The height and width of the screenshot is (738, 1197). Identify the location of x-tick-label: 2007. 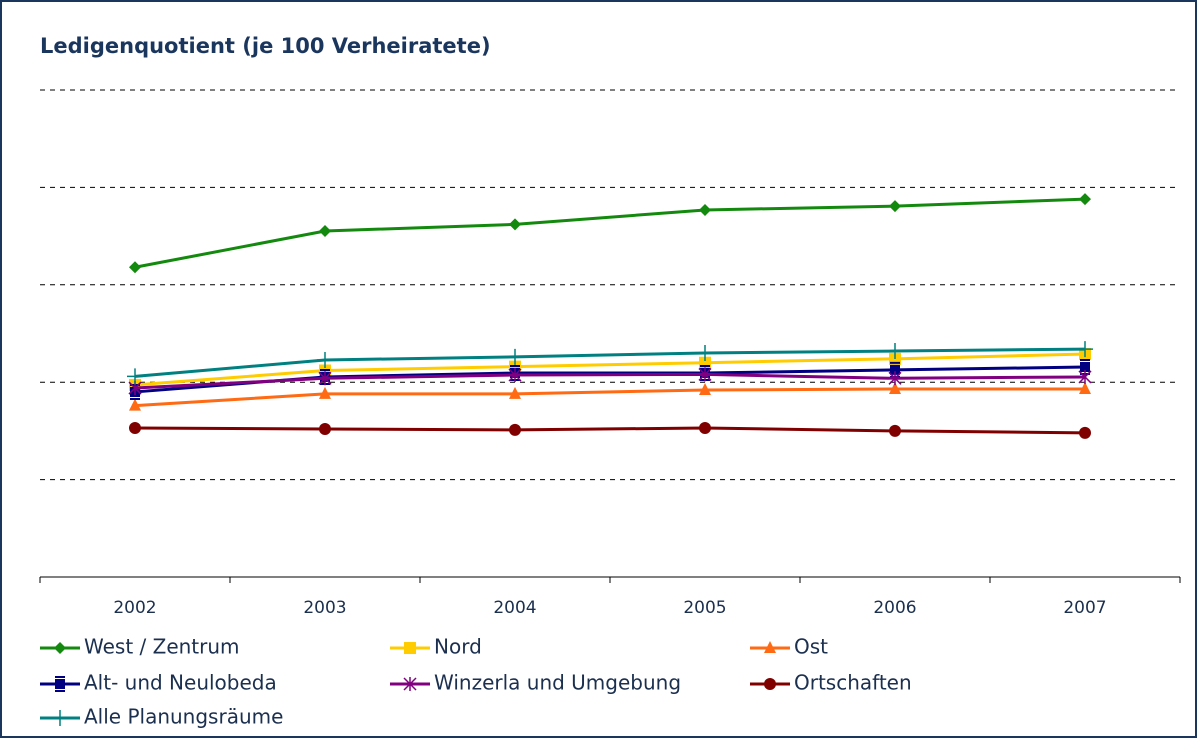
(1084, 608).